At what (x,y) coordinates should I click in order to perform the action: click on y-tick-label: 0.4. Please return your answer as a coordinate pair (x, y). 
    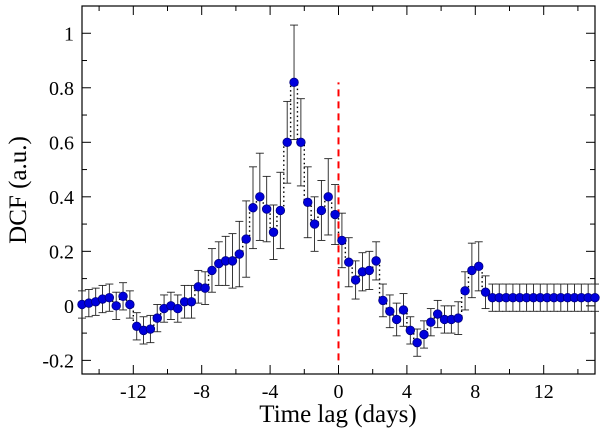
    Looking at the image, I should click on (61, 198).